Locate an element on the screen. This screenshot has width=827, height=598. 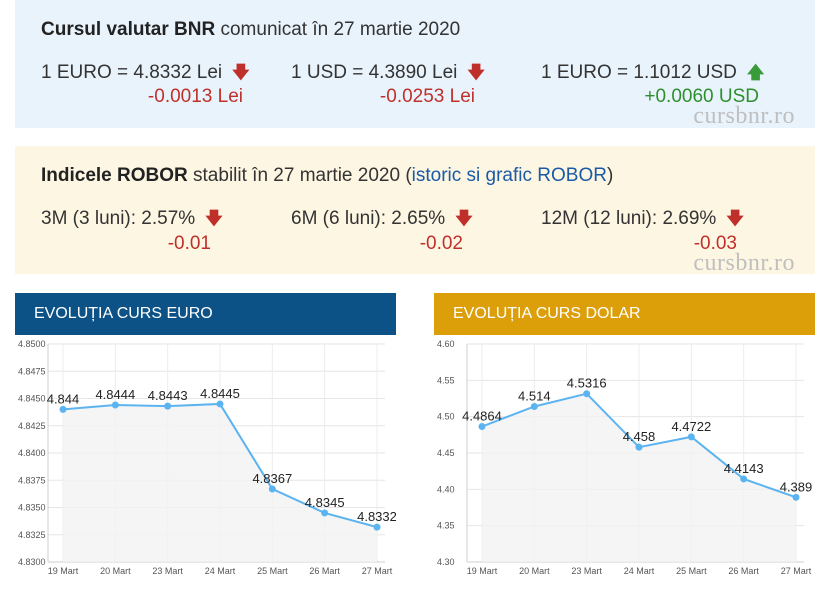
dolar-y-tick-label: 4.30 is located at coordinates (446, 562).